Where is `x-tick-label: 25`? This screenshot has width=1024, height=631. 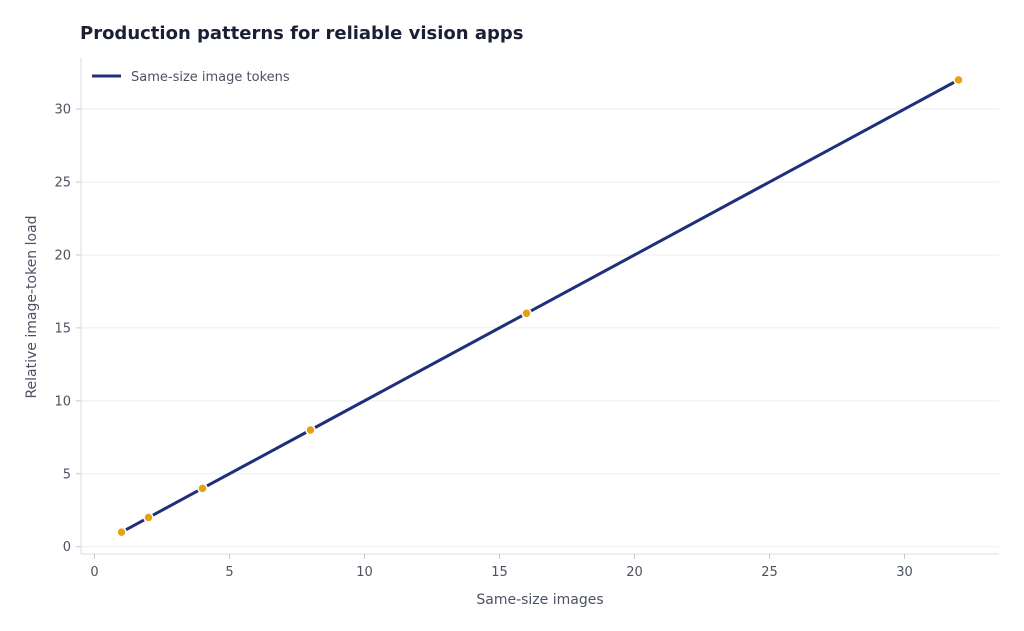
x-tick-label: 25 is located at coordinates (769, 572).